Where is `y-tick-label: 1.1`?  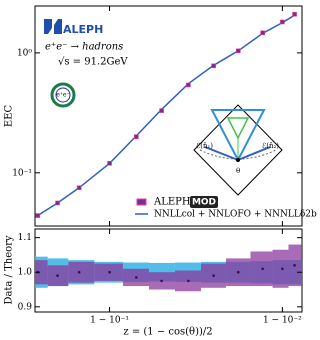 y-tick-label: 1.1 is located at coordinates (25, 238).